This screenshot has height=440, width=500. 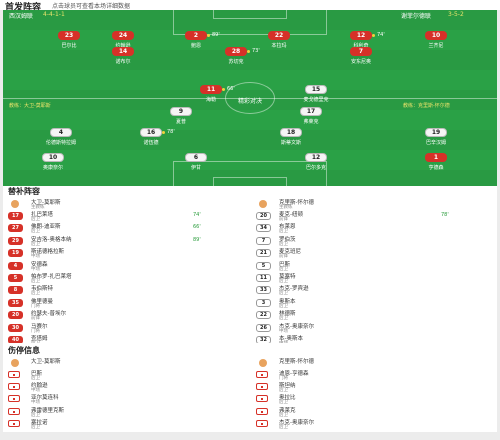 I want to click on injury-row: 巴斯 后卫, so click(x=125, y=375).